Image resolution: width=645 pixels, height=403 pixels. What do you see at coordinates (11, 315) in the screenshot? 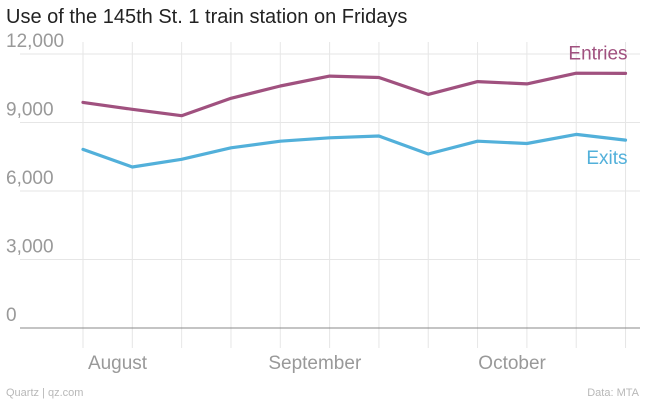
I see `y-tick-label: 0` at bounding box center [11, 315].